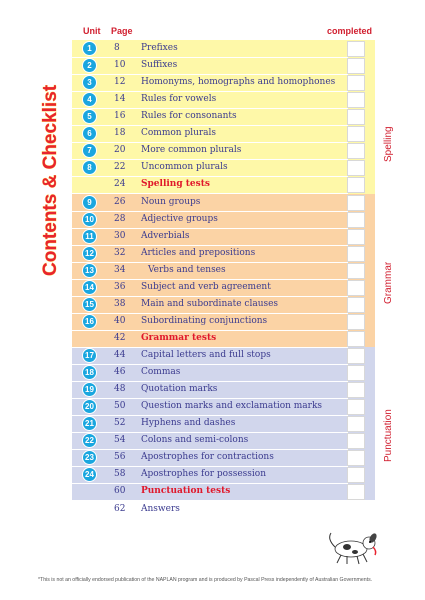 The image size is (425, 600). I want to click on table-row: 11 30 Adverbials, so click(210, 237).